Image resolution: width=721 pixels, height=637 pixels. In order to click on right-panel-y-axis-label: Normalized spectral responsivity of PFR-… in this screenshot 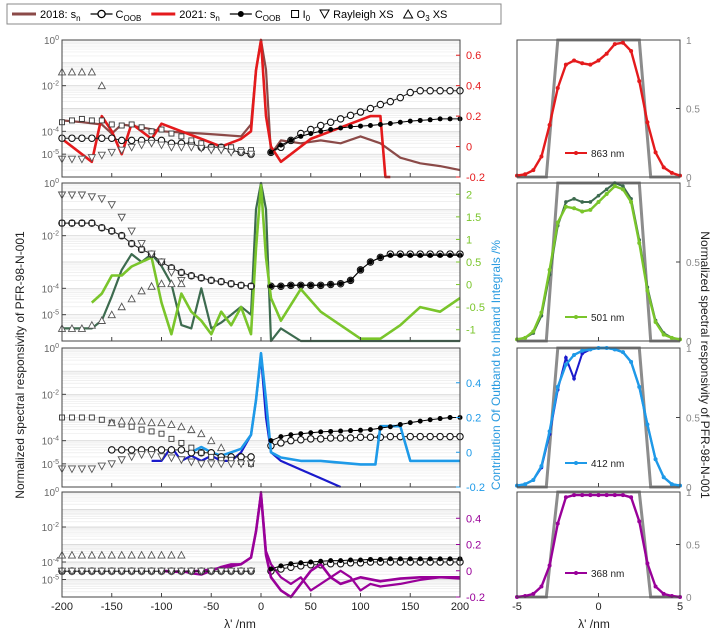, I will do `click(705, 365)`.